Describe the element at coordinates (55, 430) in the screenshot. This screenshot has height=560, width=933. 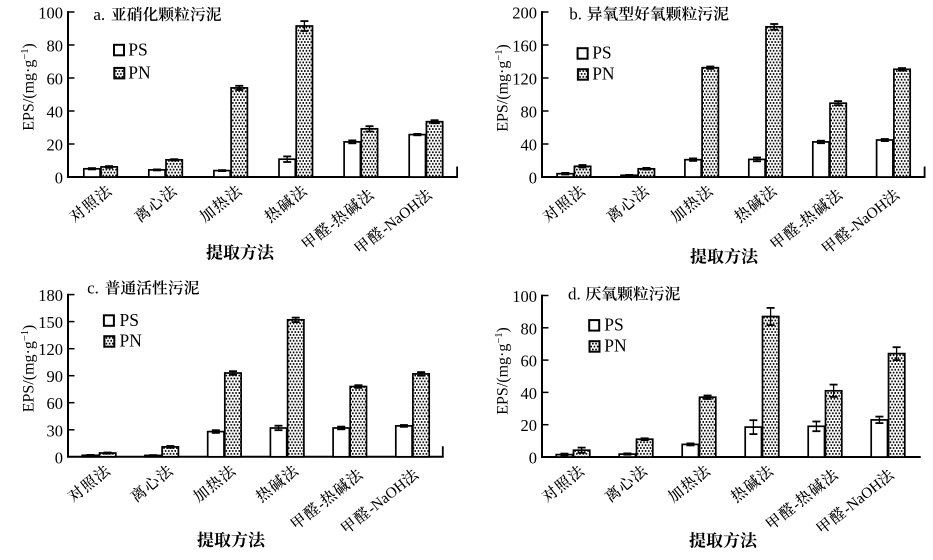
I see `svg-text: 30` at that location.